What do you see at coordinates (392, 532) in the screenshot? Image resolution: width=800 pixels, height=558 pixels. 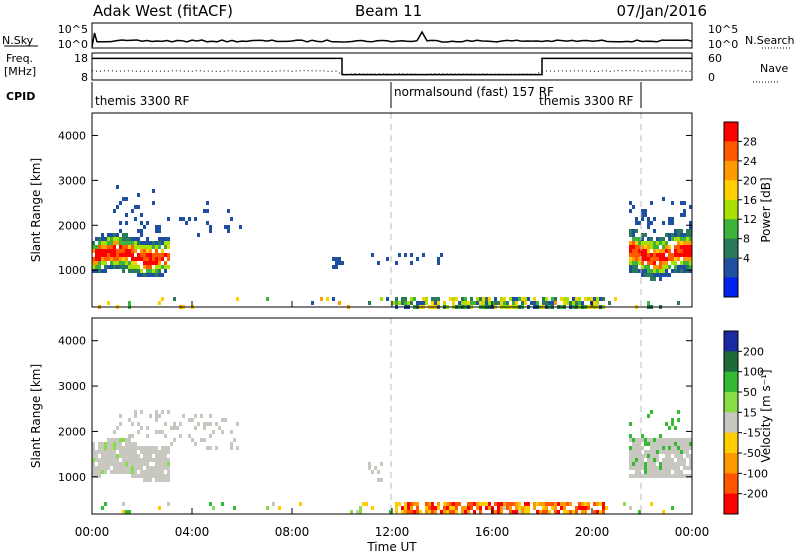 I see `time-tick-label: 12:00` at bounding box center [392, 532].